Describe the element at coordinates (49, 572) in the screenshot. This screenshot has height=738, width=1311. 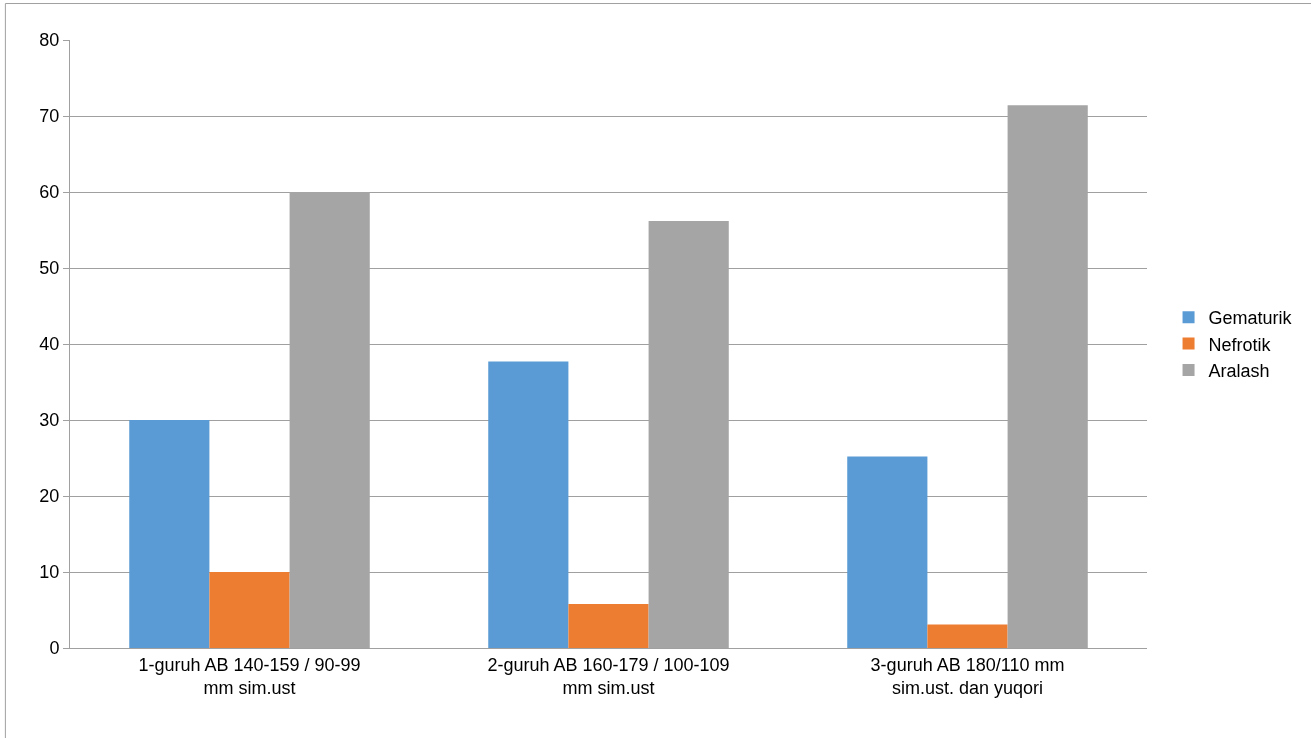
I see `y-tick-label: 10` at that location.